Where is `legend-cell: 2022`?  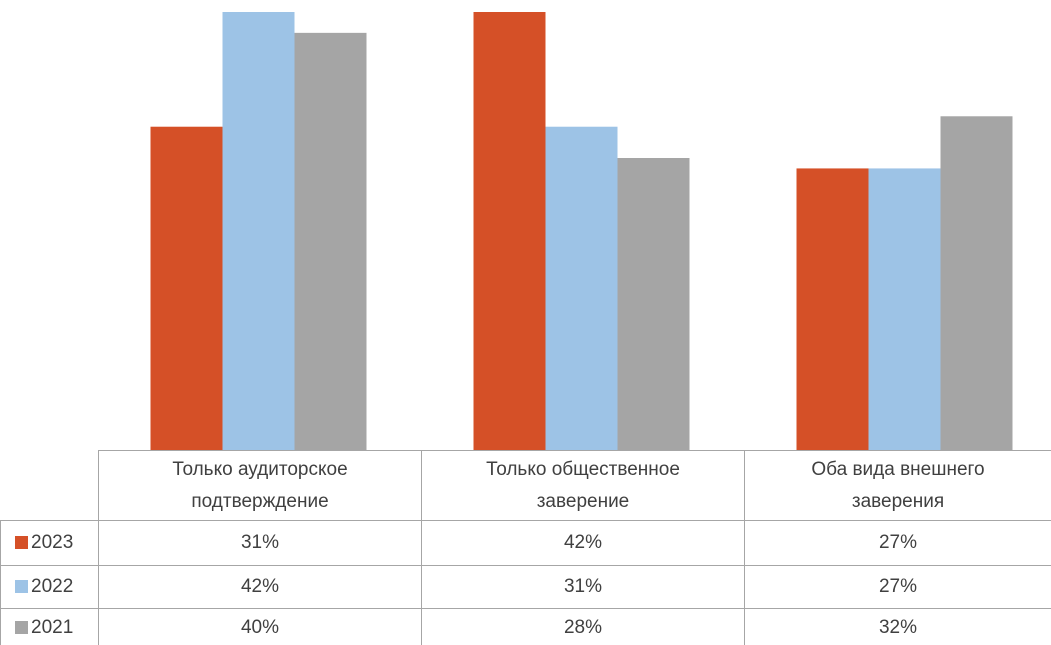 legend-cell: 2022 is located at coordinates (49, 587).